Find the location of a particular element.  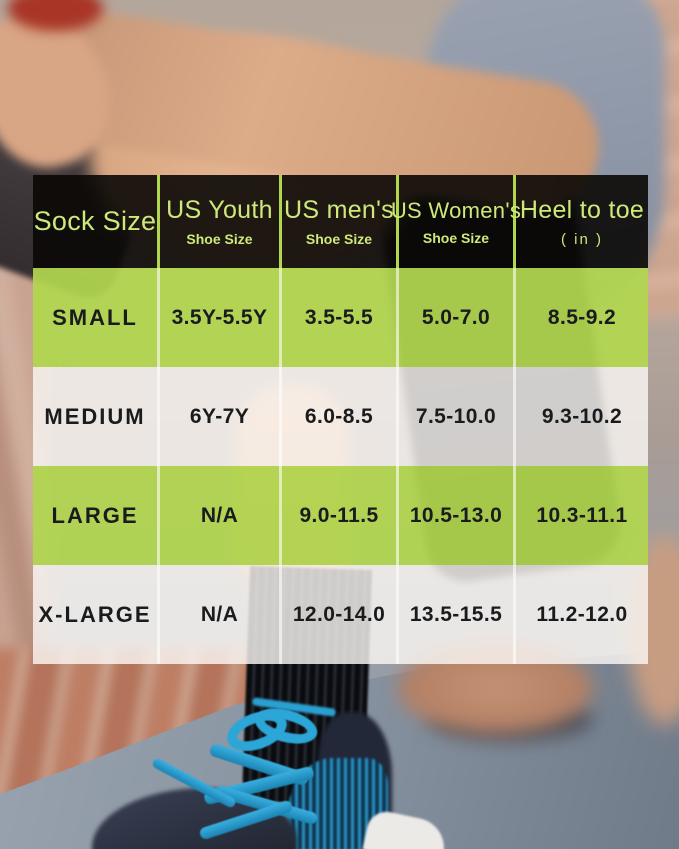

cell-size: X-LARGE is located at coordinates (96, 614).